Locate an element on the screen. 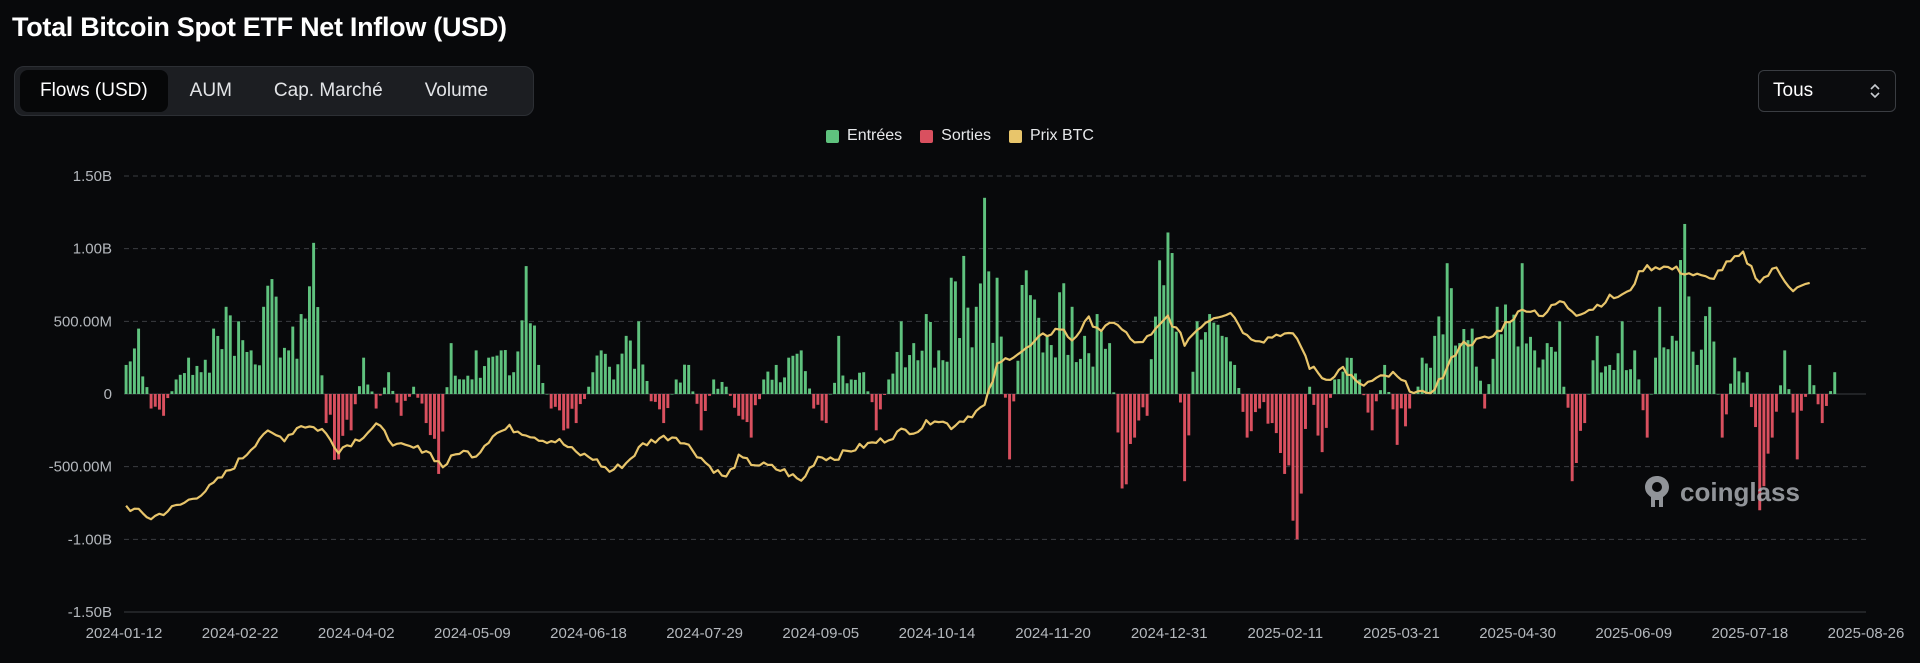 The height and width of the screenshot is (663, 1920). tab-bar: Flows (USD) AUM Cap. Marché Volume is located at coordinates (274, 91).